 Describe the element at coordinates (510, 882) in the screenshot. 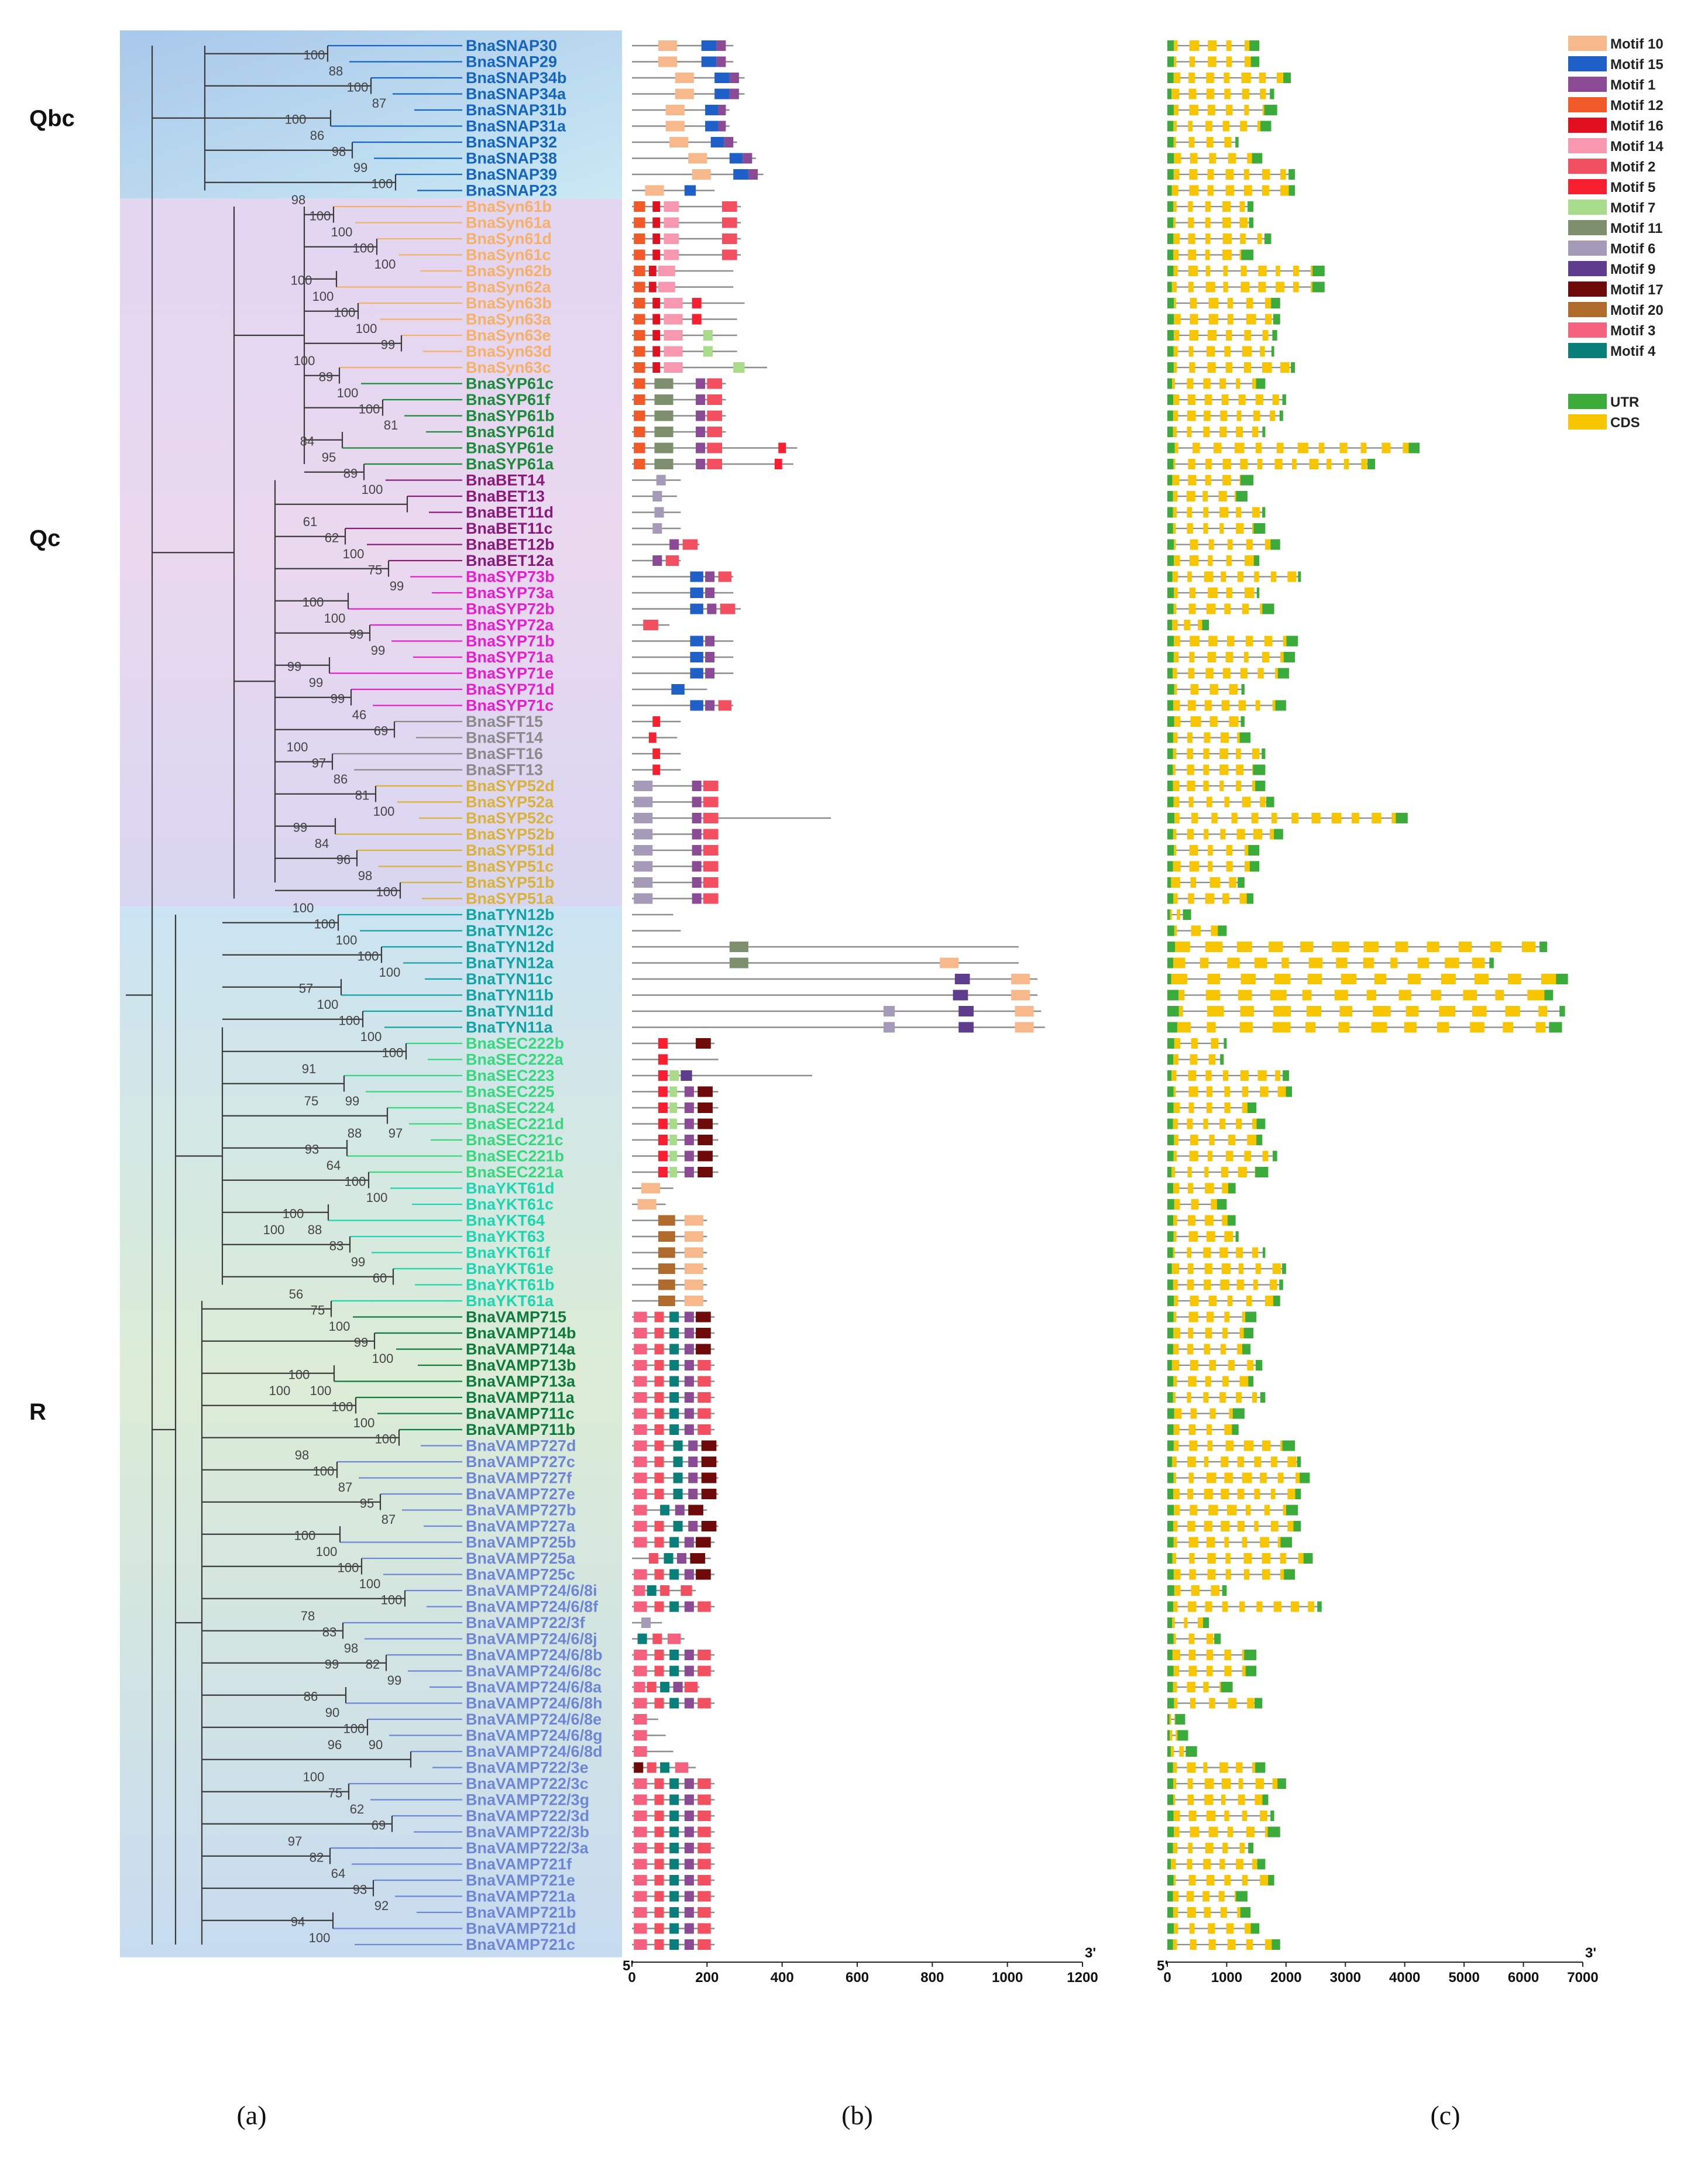

I see `gene-label: BnaSYP51b` at that location.